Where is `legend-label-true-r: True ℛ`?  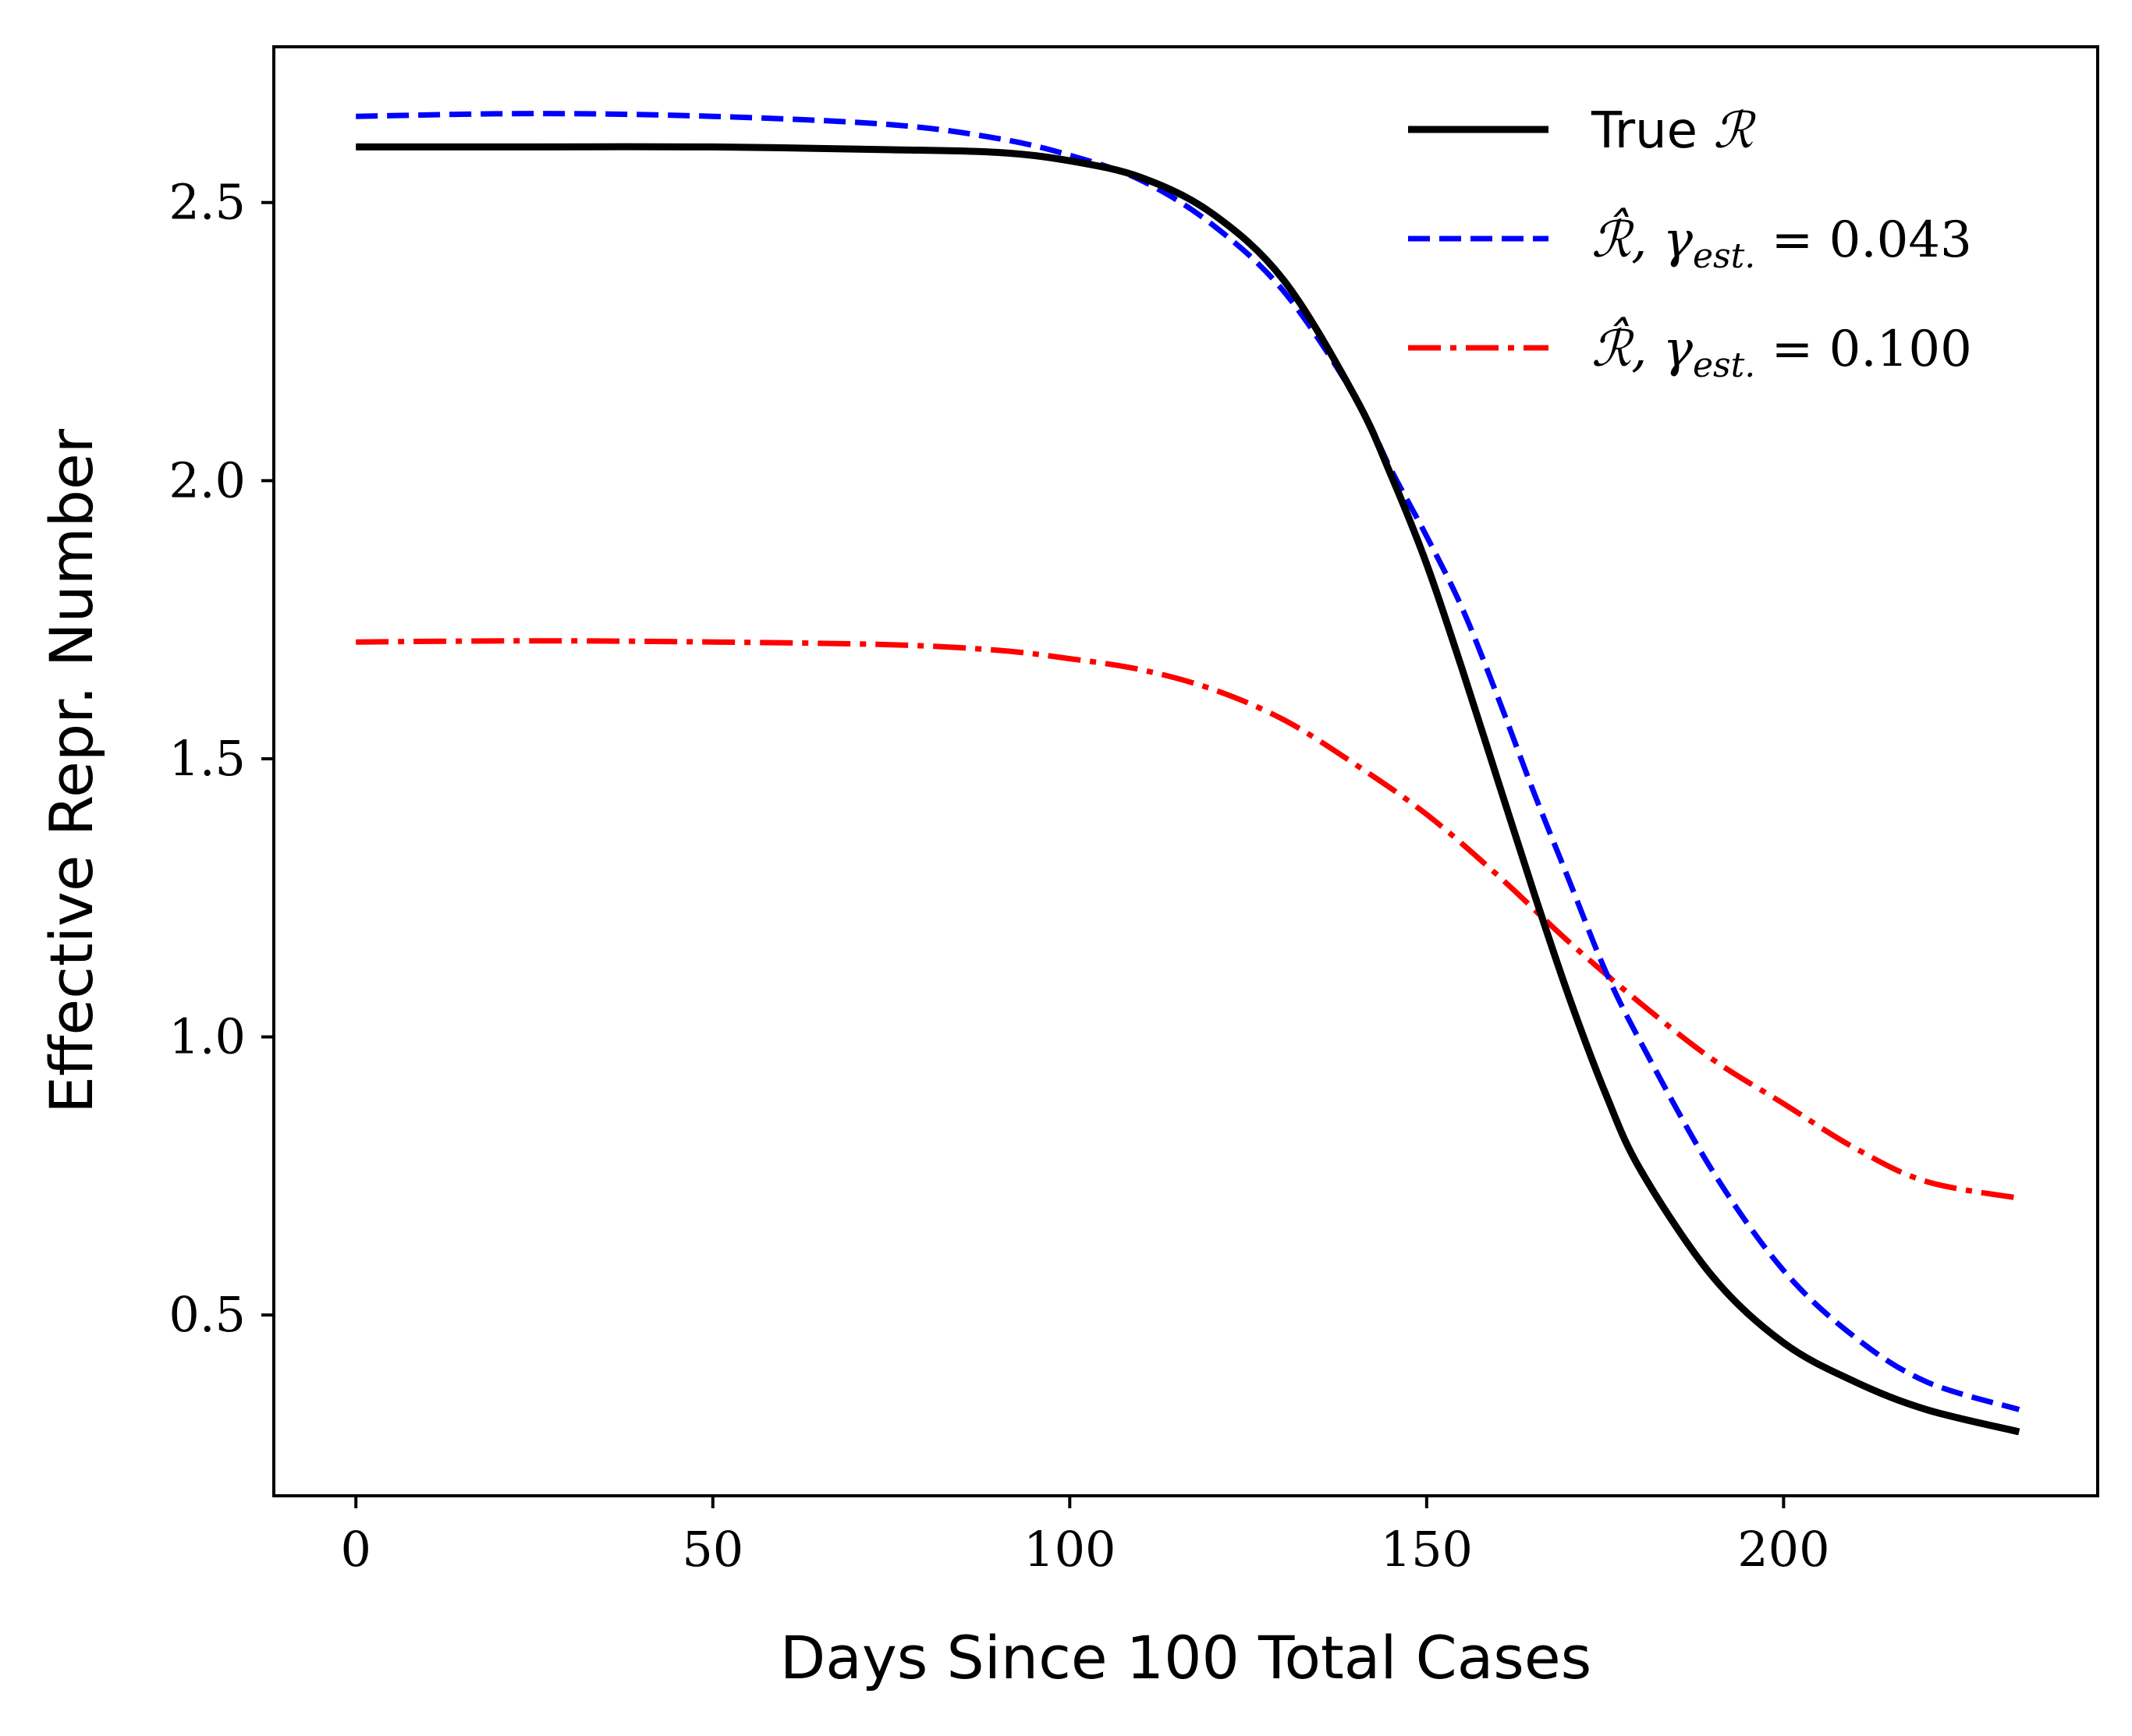
legend-label-true-r: True ℛ is located at coordinates (1674, 131).